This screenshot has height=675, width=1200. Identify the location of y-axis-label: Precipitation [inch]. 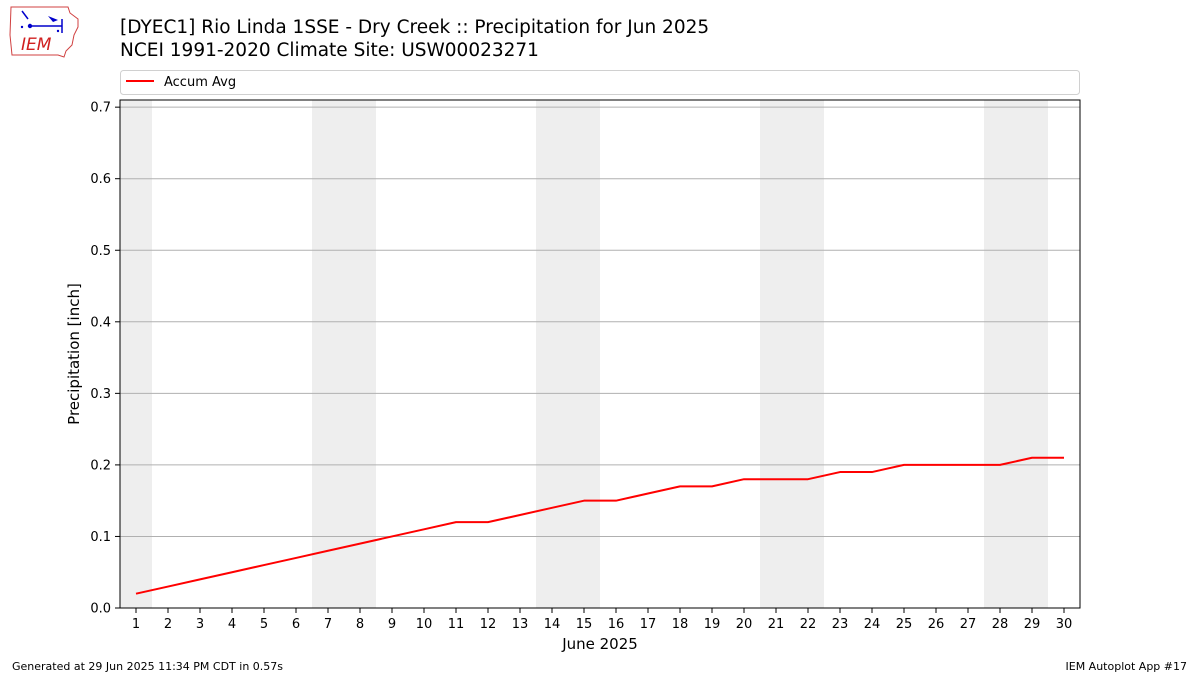
(74, 354).